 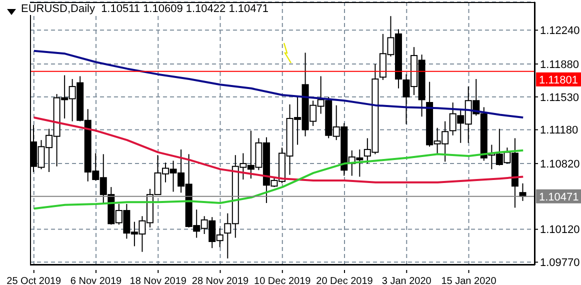 I want to click on chart-title: EURUSD,Daily 1.10511 1.10609 1.10422 1.10471, so click(x=144, y=9).